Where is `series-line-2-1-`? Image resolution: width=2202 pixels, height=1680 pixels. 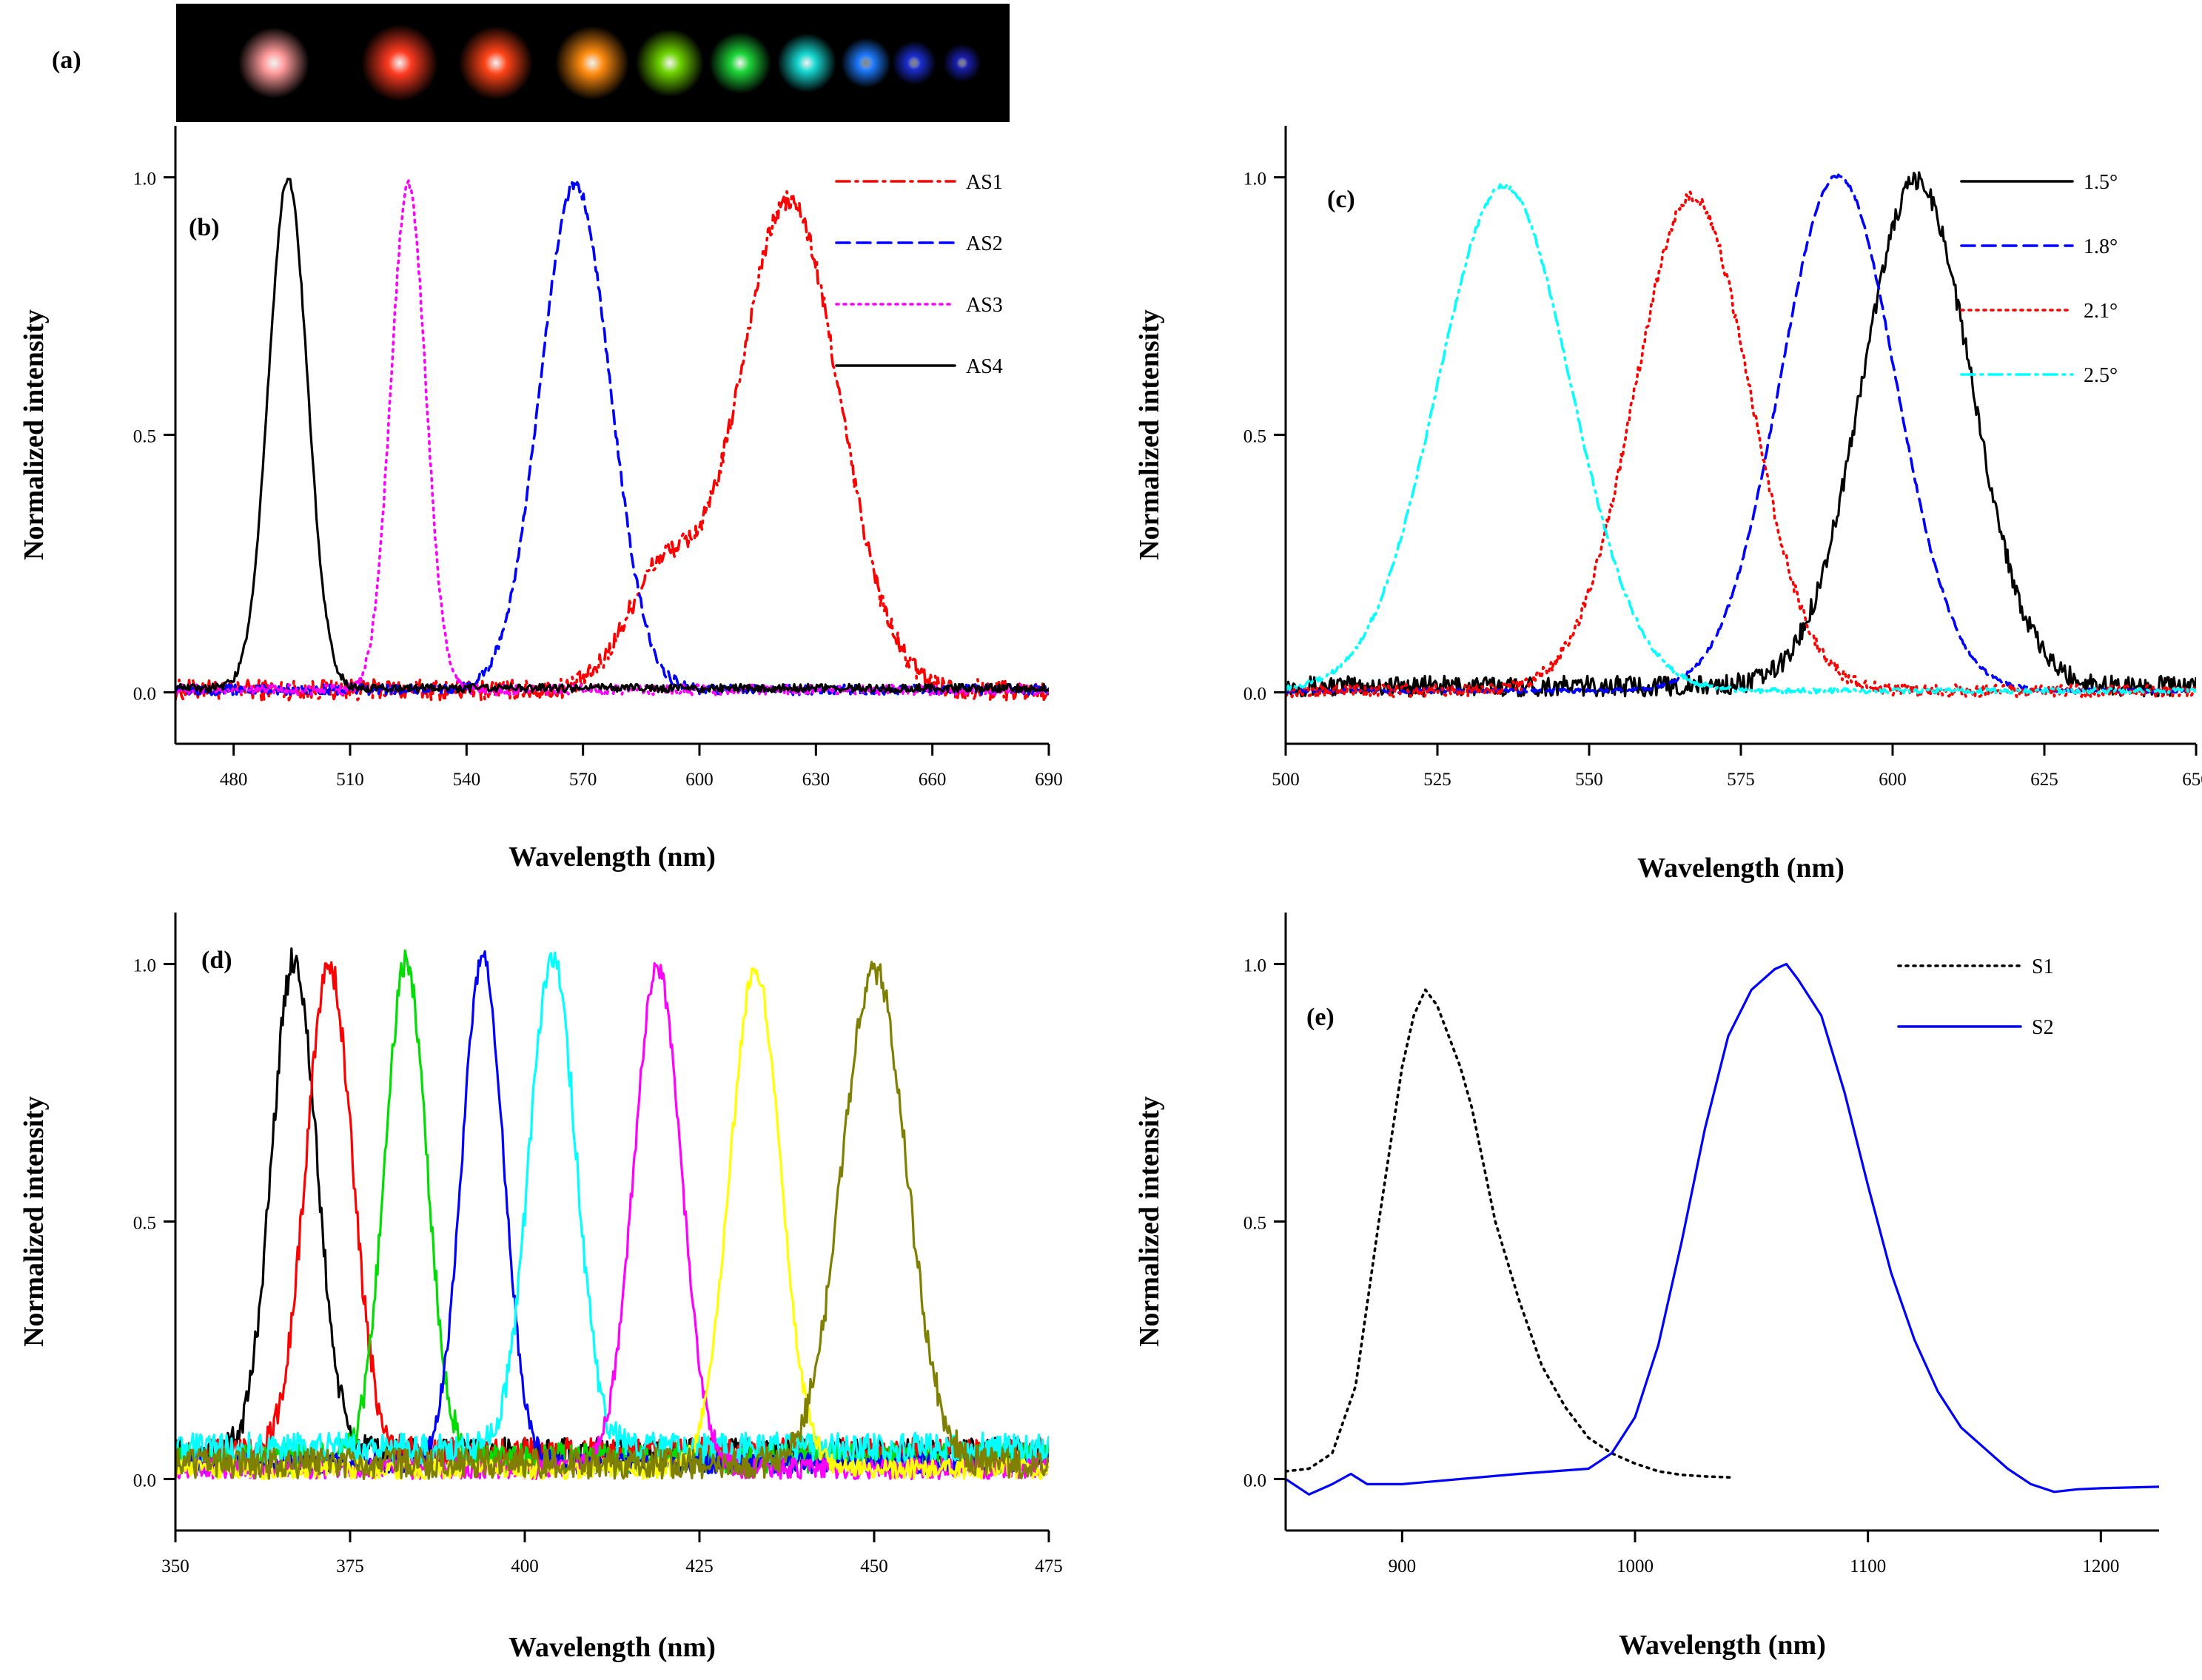 series-line-2-1- is located at coordinates (1741, 445).